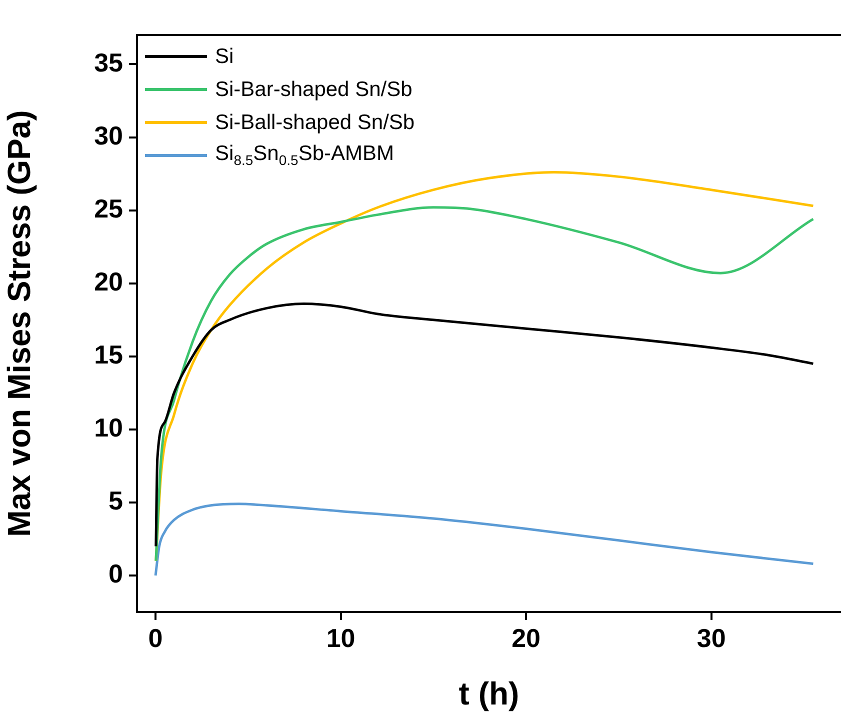 The image size is (841, 715). I want to click on y-tick-label: 15, so click(108, 355).